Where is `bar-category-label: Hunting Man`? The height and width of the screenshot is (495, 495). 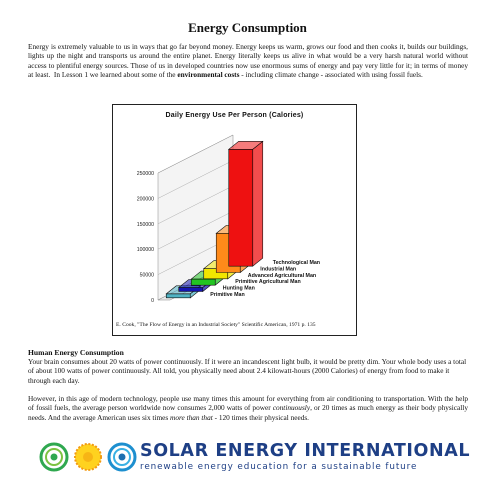
bar-category-label: Hunting Man is located at coordinates (239, 289).